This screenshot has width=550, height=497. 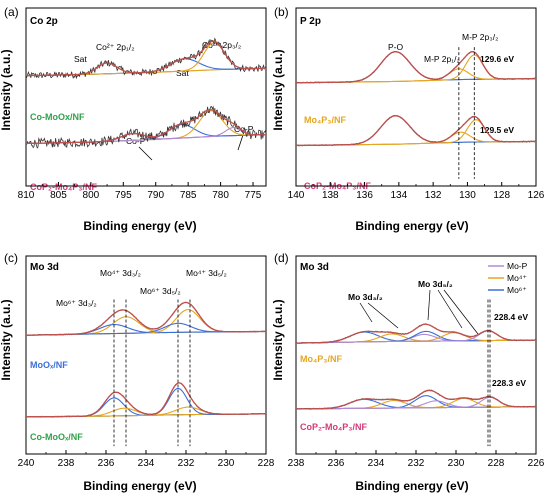 I want to click on x-tick-label: 775, so click(x=253, y=195).